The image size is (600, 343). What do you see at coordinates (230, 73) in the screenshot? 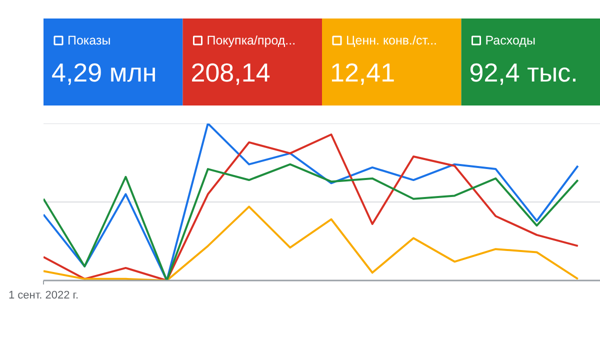
I see `text: 208,14` at bounding box center [230, 73].